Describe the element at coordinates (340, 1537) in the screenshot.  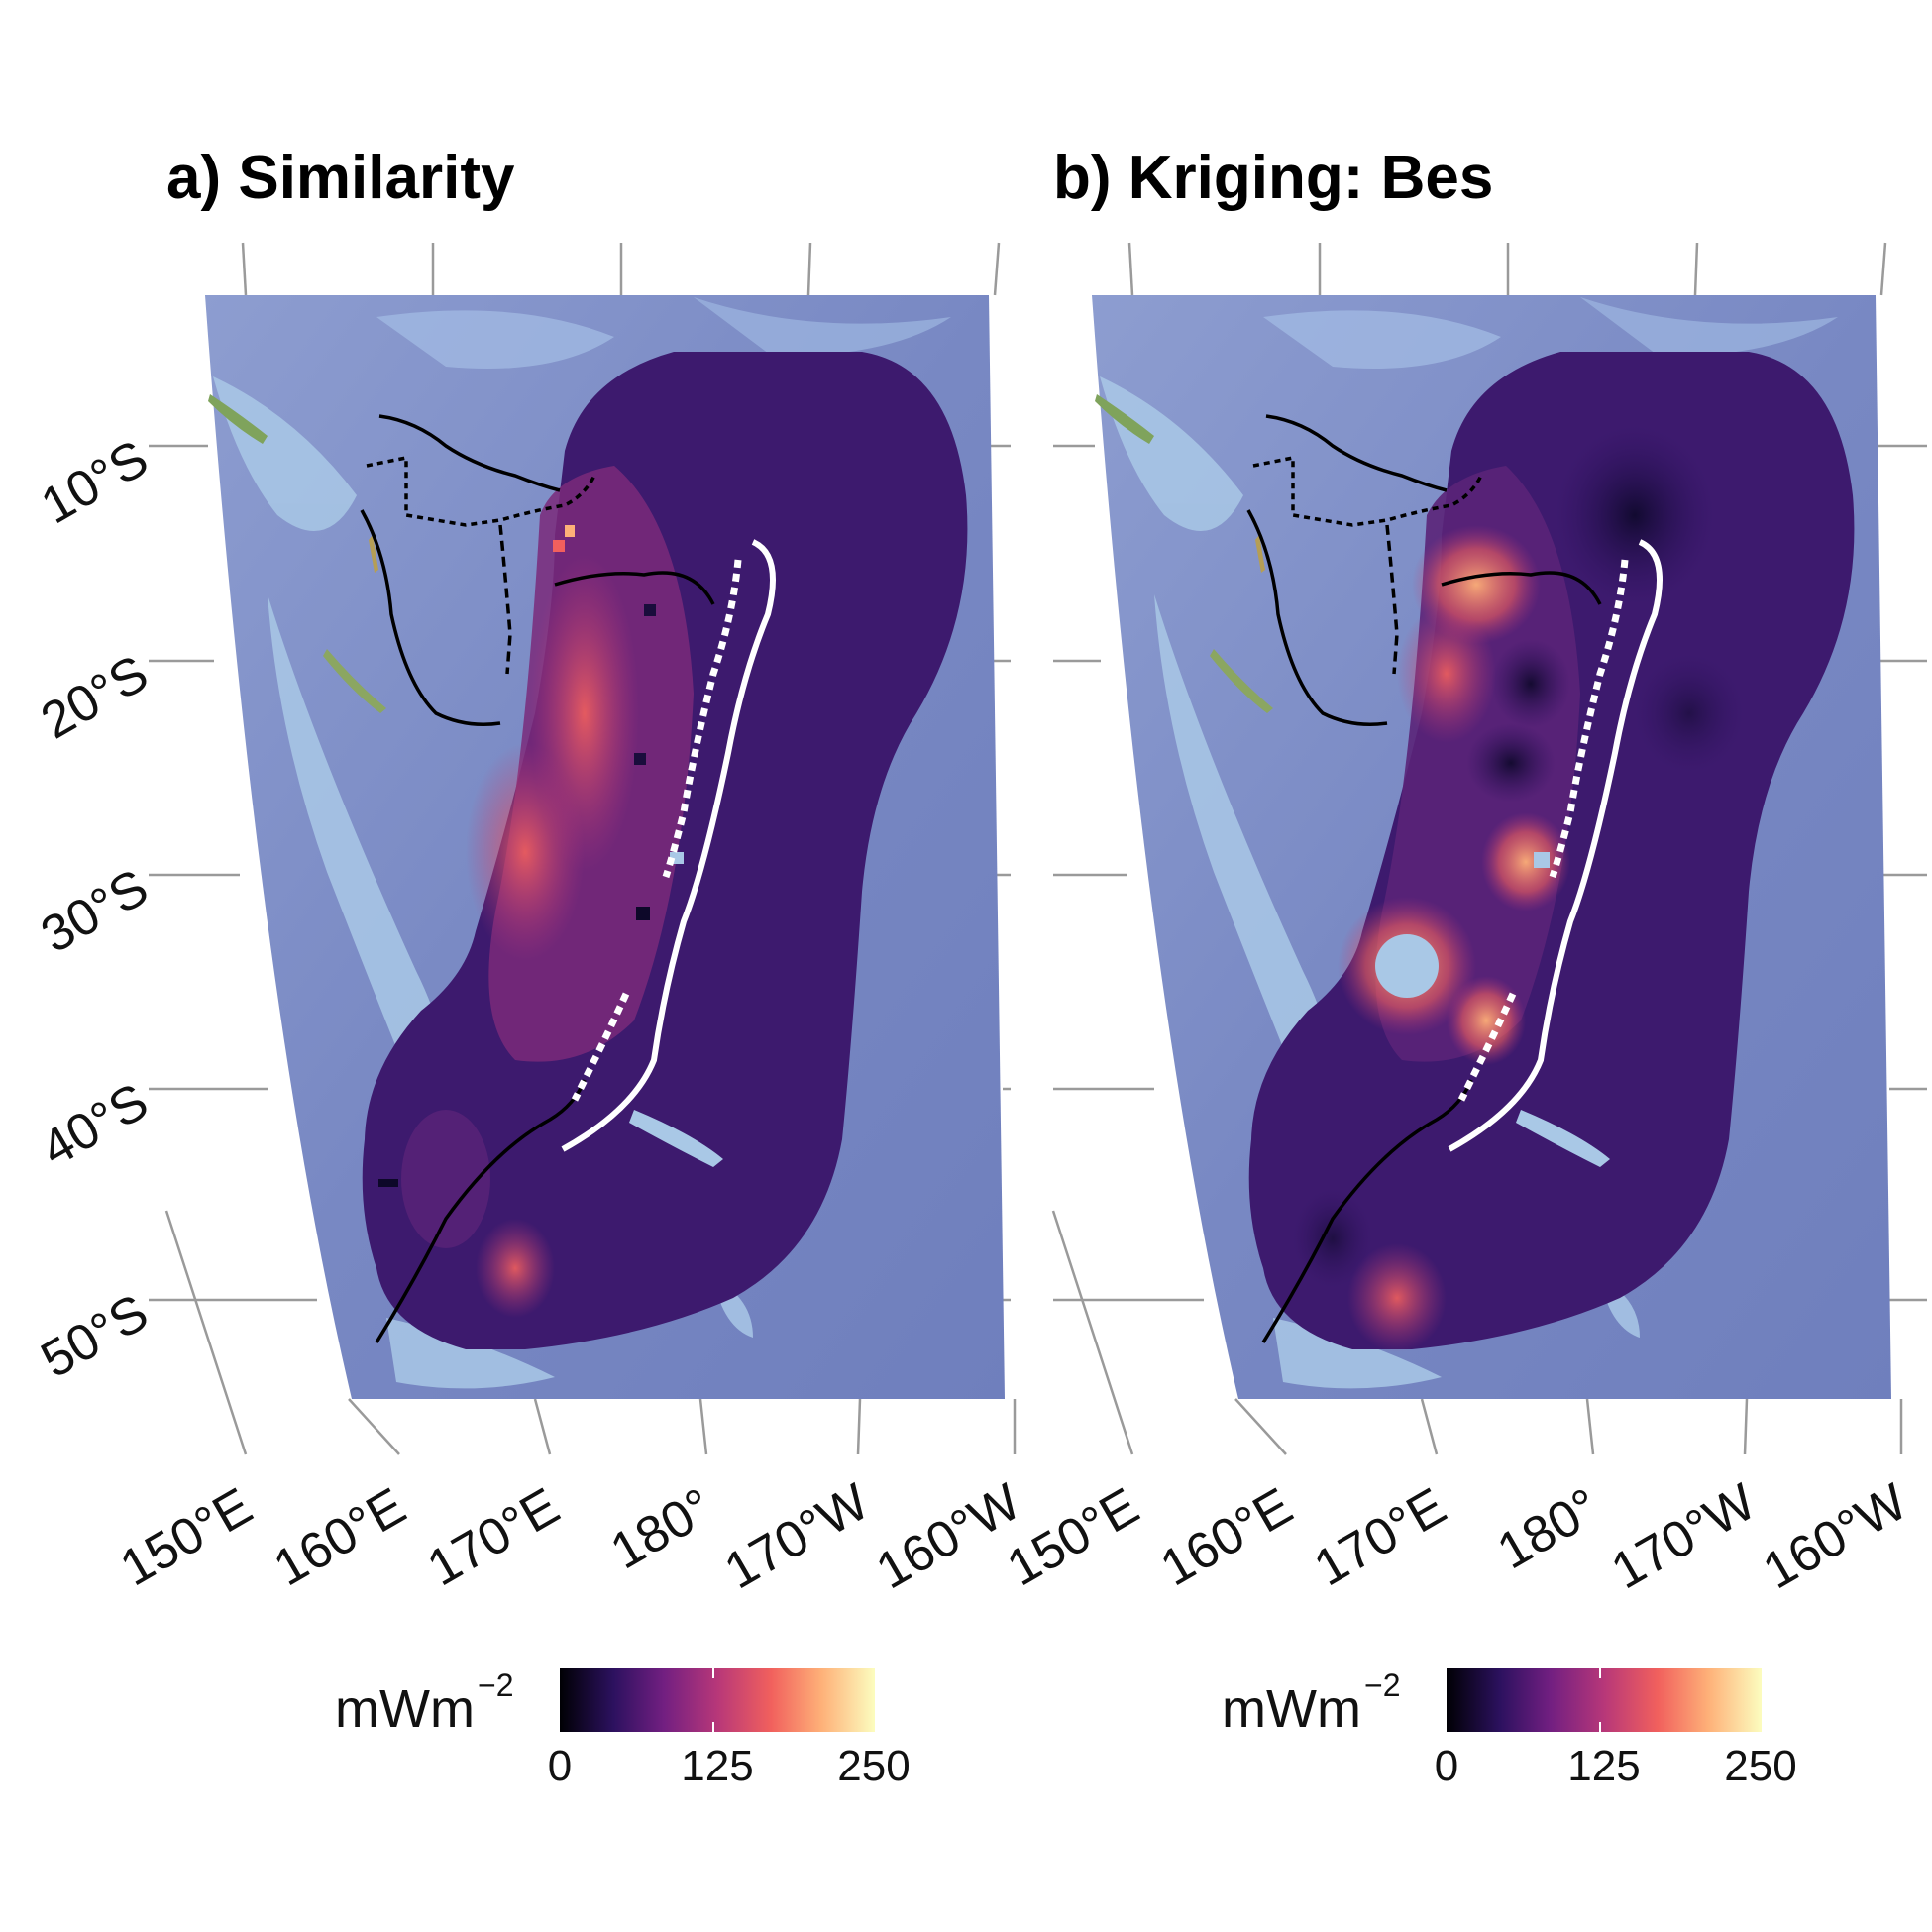
I see `panel-a-lon-160e: 160°E` at that location.